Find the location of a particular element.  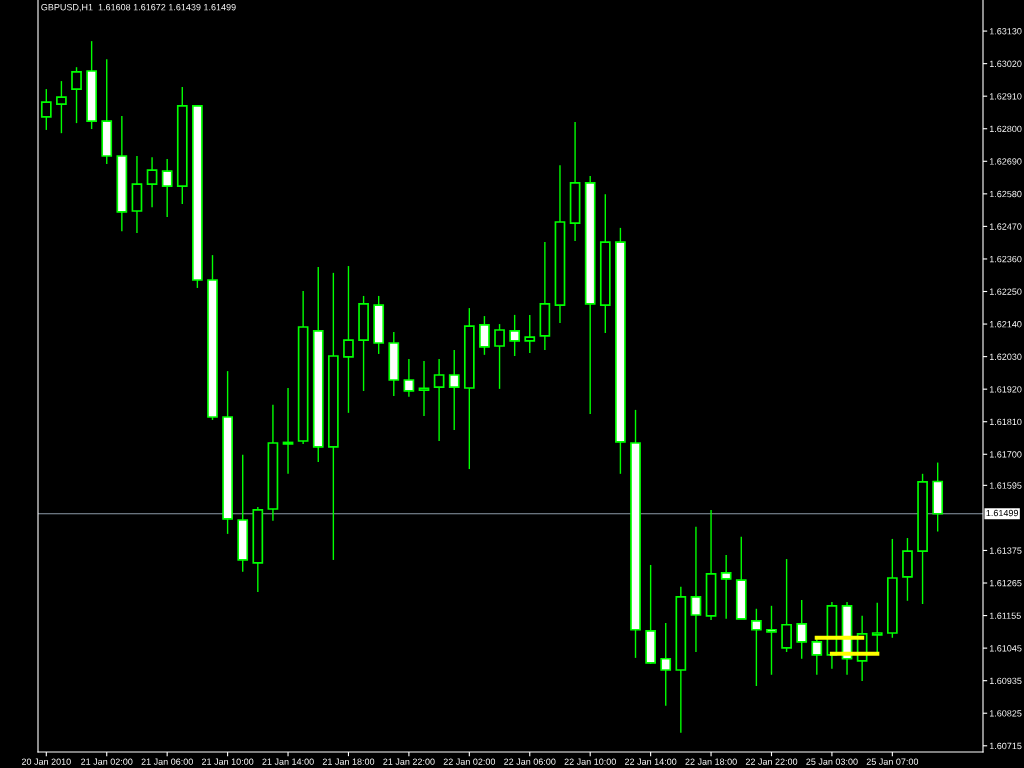

x-tick-label: 21 Jan 18:00 is located at coordinates (348, 761).